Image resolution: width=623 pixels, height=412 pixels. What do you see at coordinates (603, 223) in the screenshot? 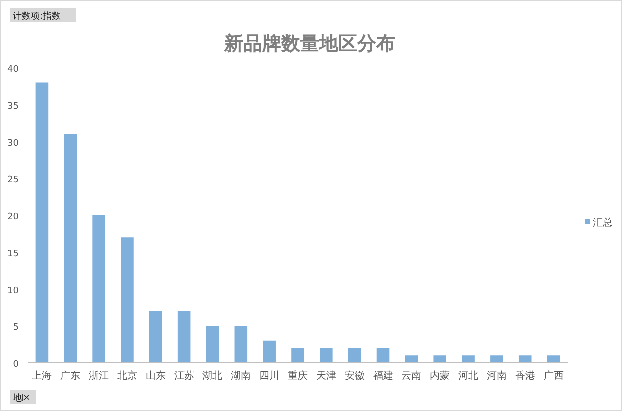
I see `legend-label: 汇总` at bounding box center [603, 223].